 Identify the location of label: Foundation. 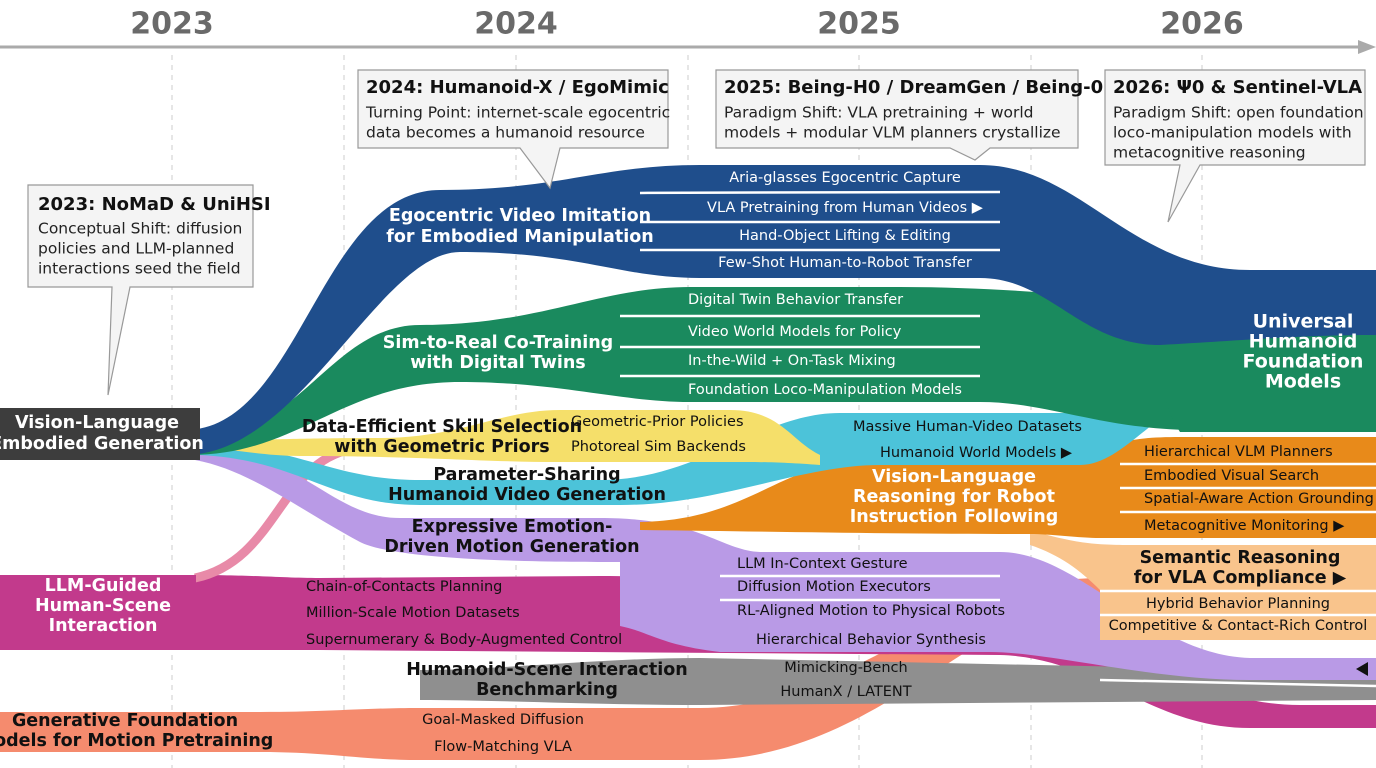
(1303, 362).